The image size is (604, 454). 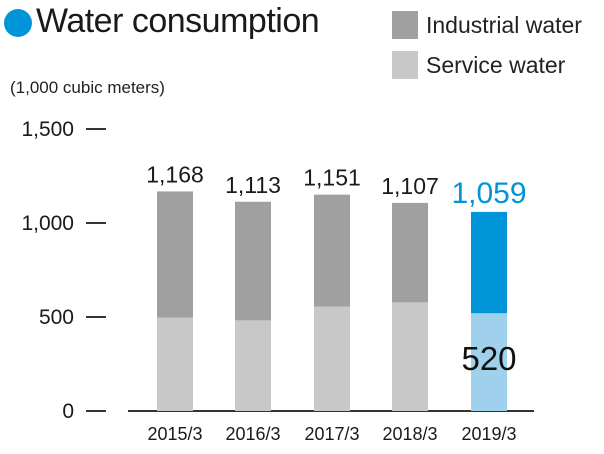 What do you see at coordinates (488, 434) in the screenshot?
I see `x-tick-label: 2019/3` at bounding box center [488, 434].